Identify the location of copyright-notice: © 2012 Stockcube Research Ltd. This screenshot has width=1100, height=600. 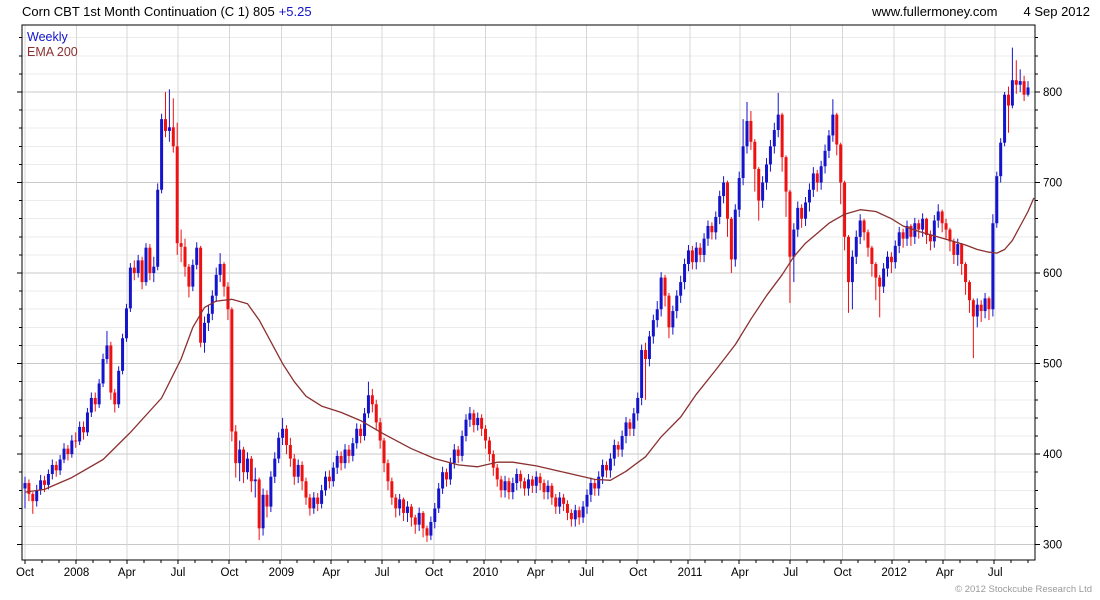
(1023, 589).